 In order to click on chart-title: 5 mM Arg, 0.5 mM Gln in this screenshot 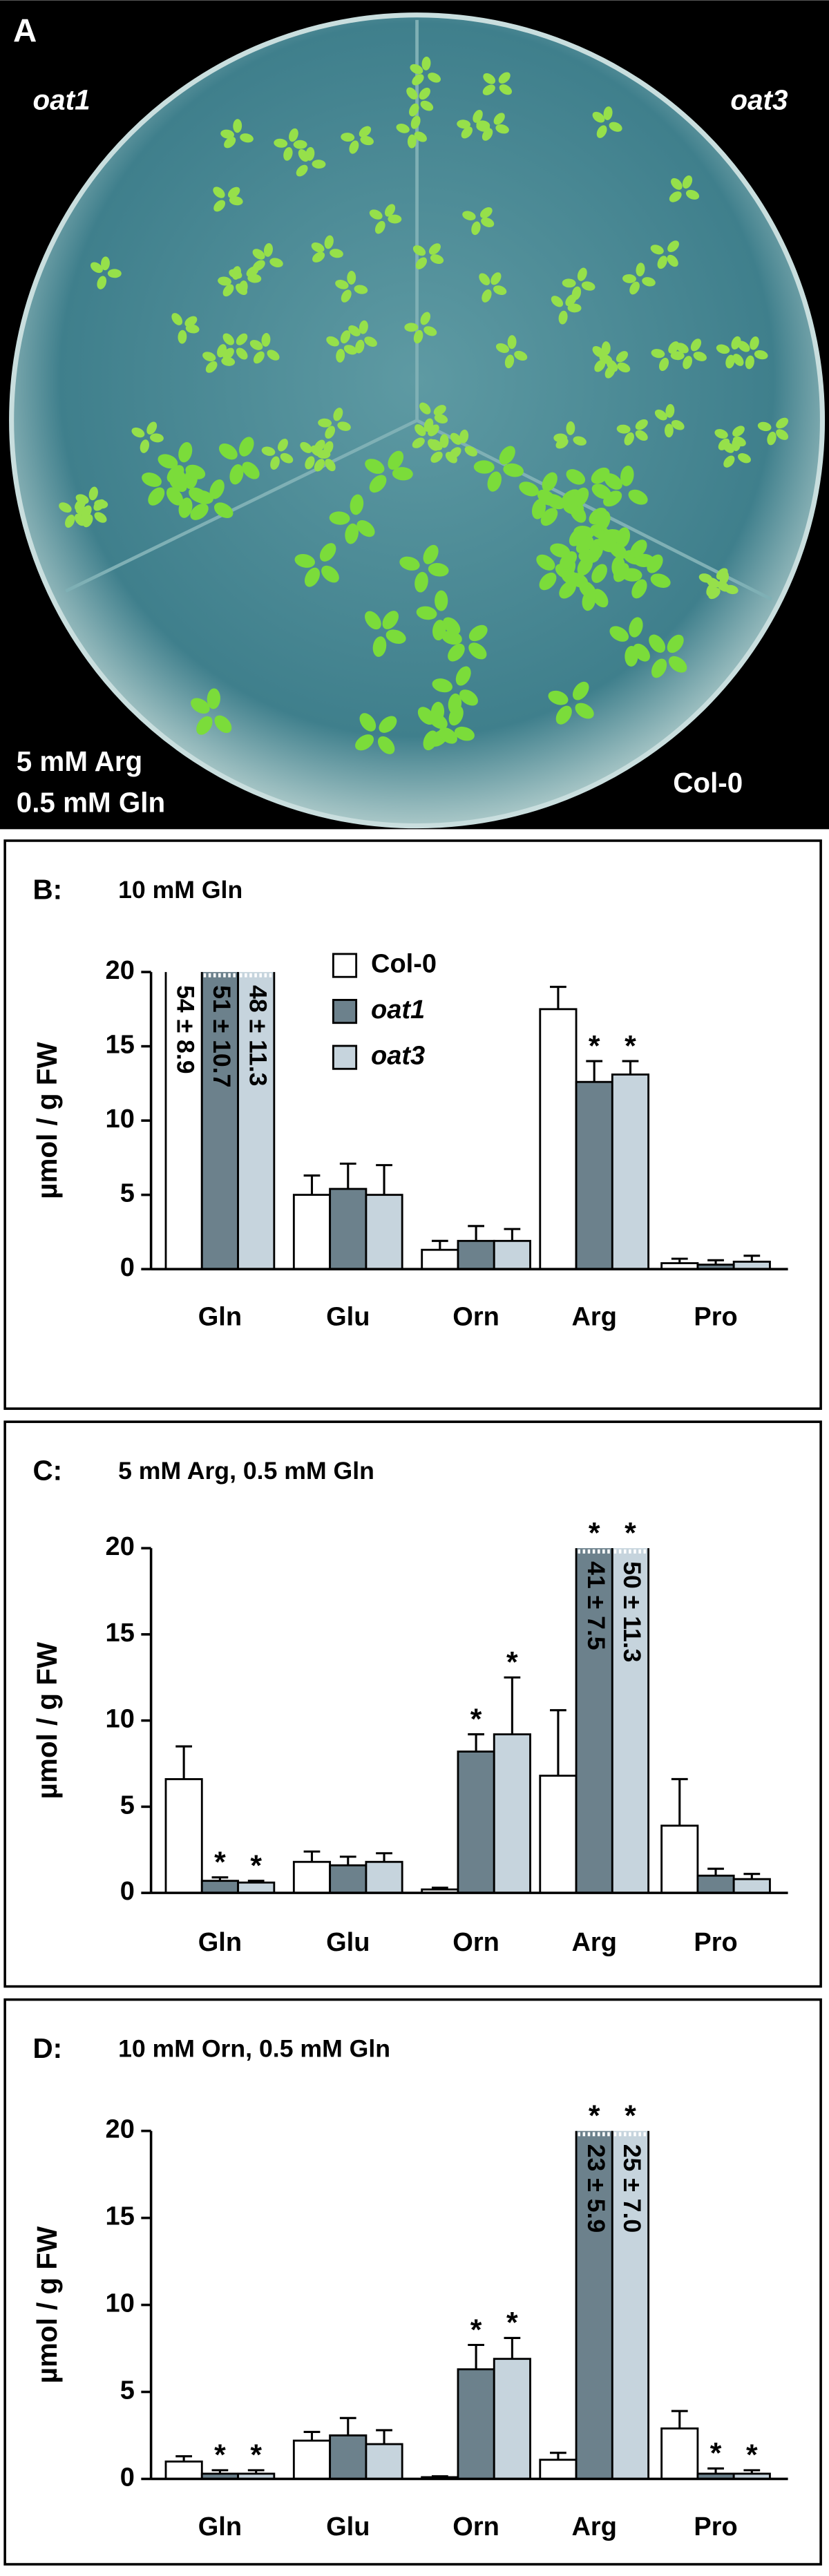, I will do `click(246, 1471)`.